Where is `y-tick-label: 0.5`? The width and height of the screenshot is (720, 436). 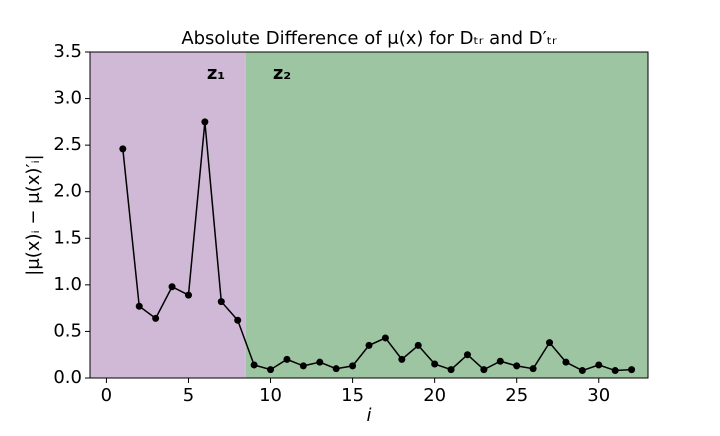 y-tick-label: 0.5 is located at coordinates (67, 330).